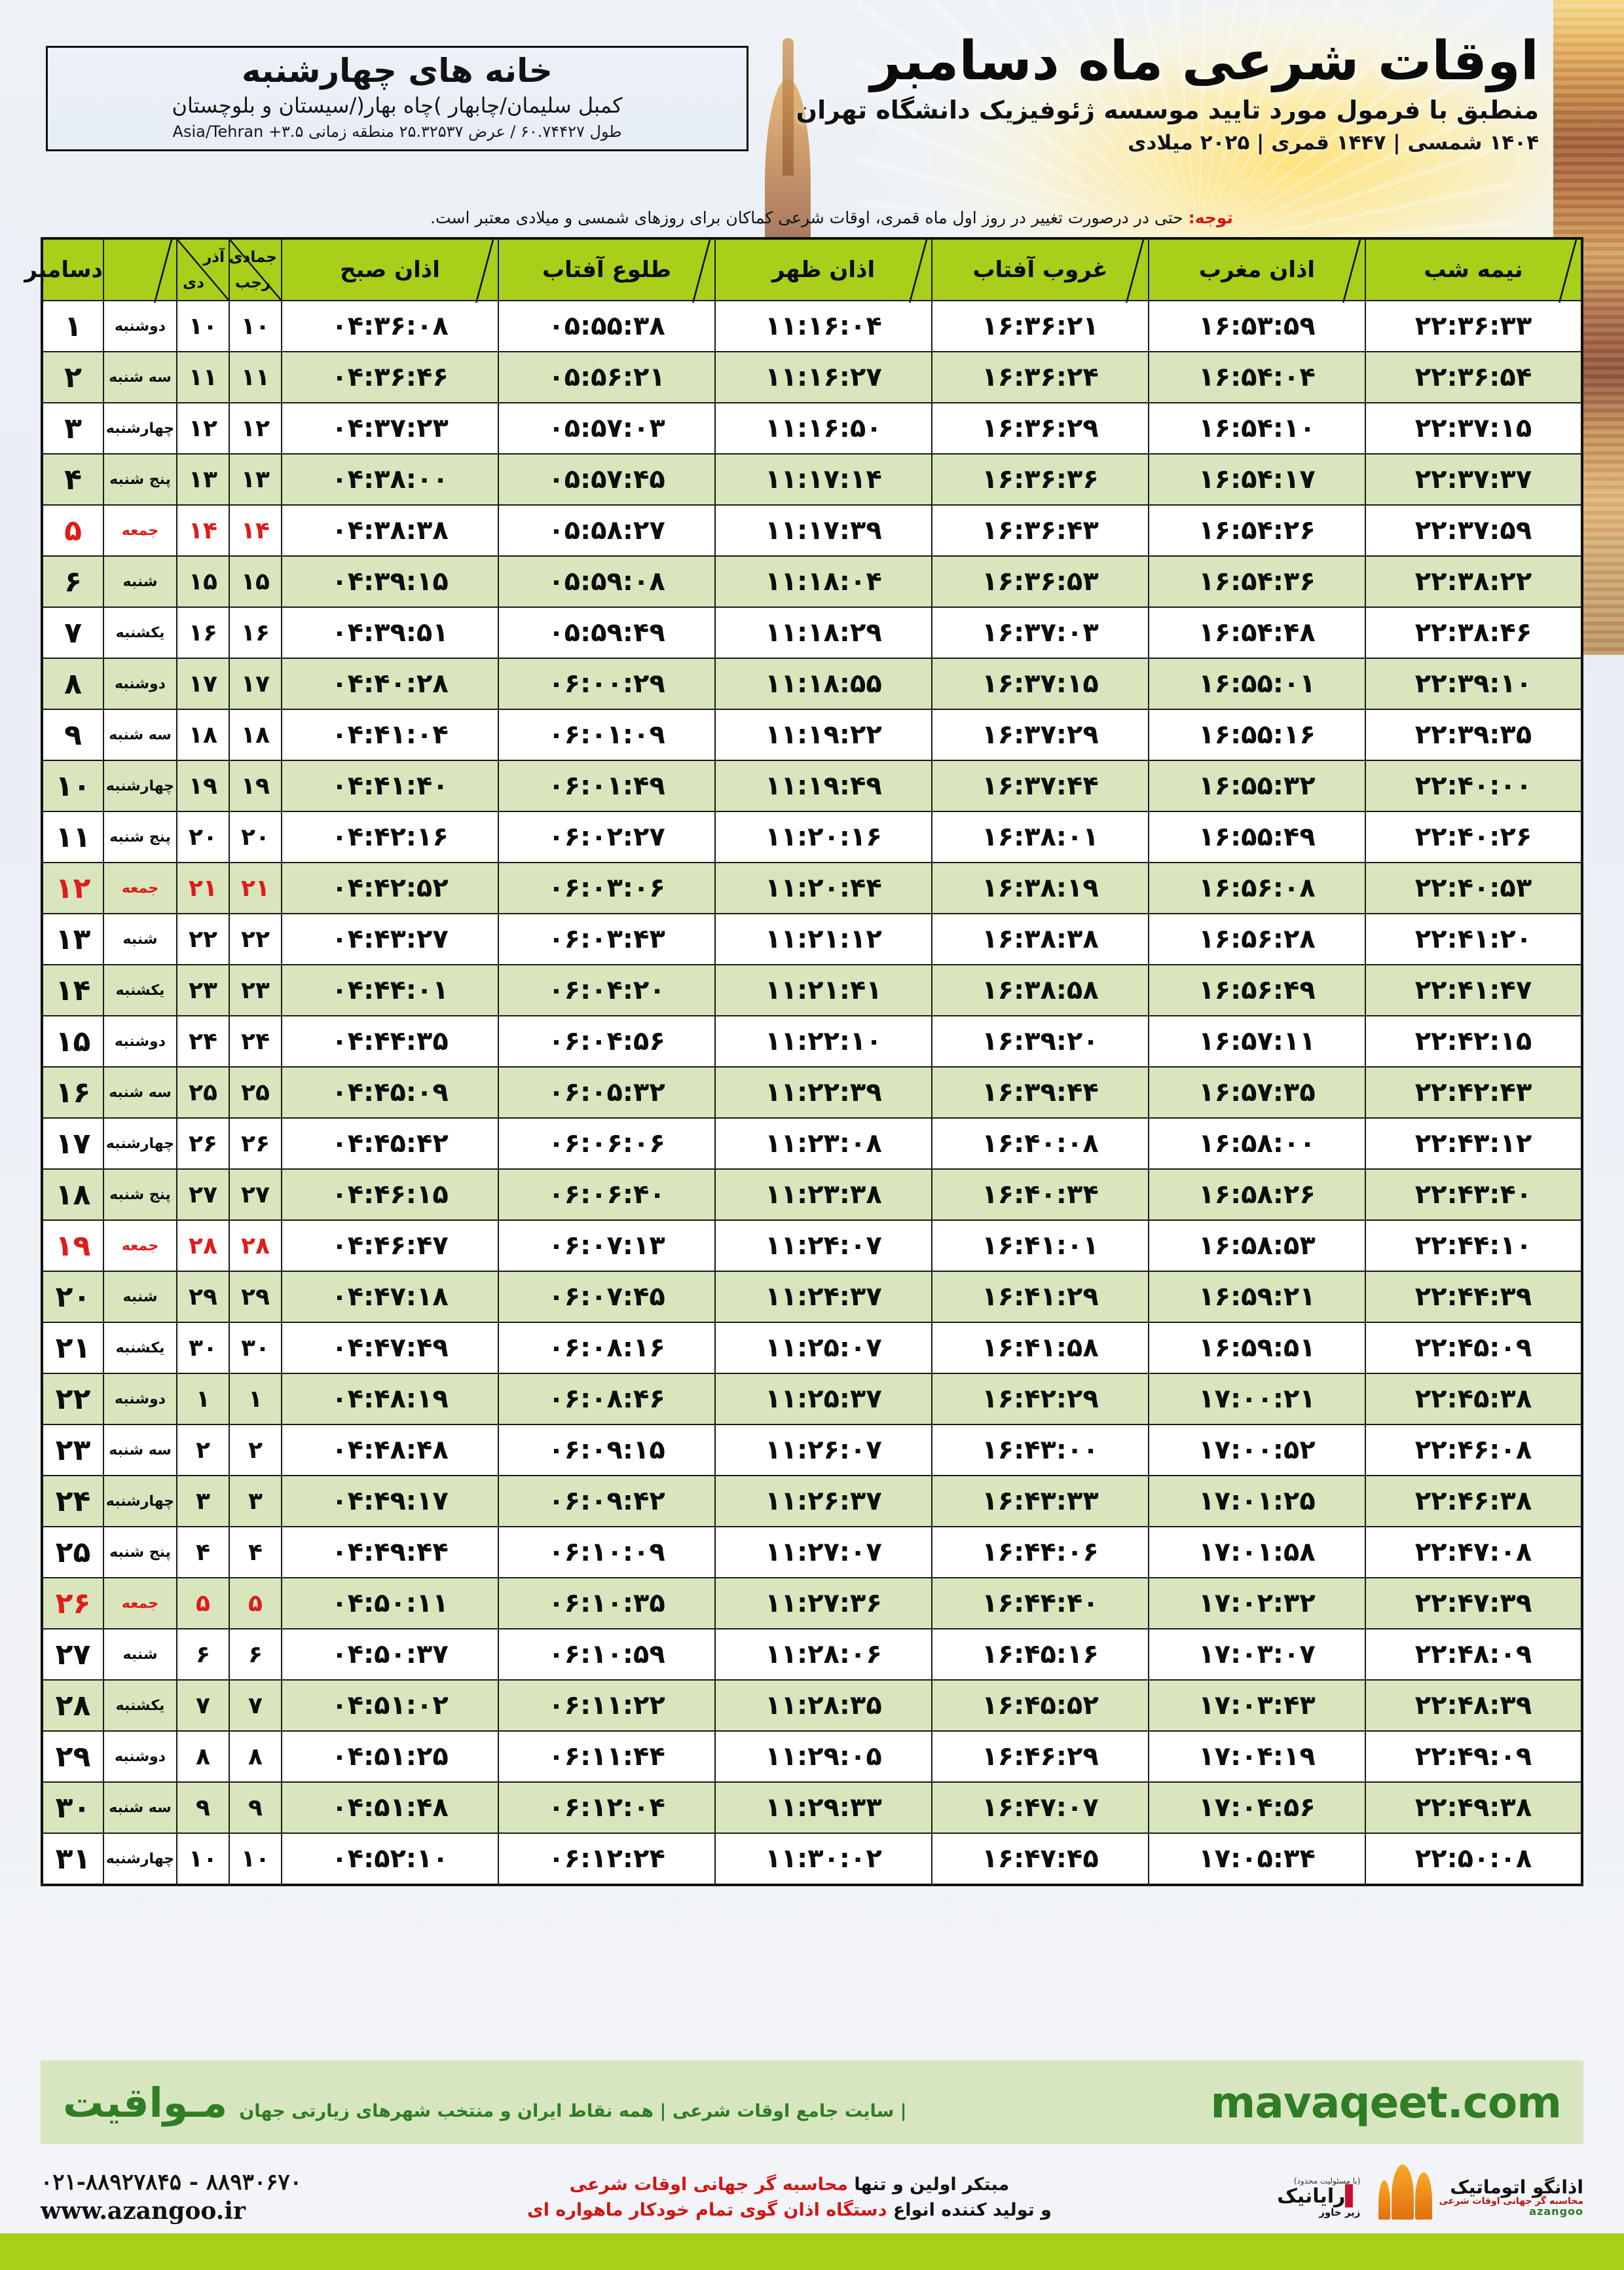 The width and height of the screenshot is (1624, 2270). What do you see at coordinates (203, 1756) in the screenshot?
I see `cell-sh: ۸` at bounding box center [203, 1756].